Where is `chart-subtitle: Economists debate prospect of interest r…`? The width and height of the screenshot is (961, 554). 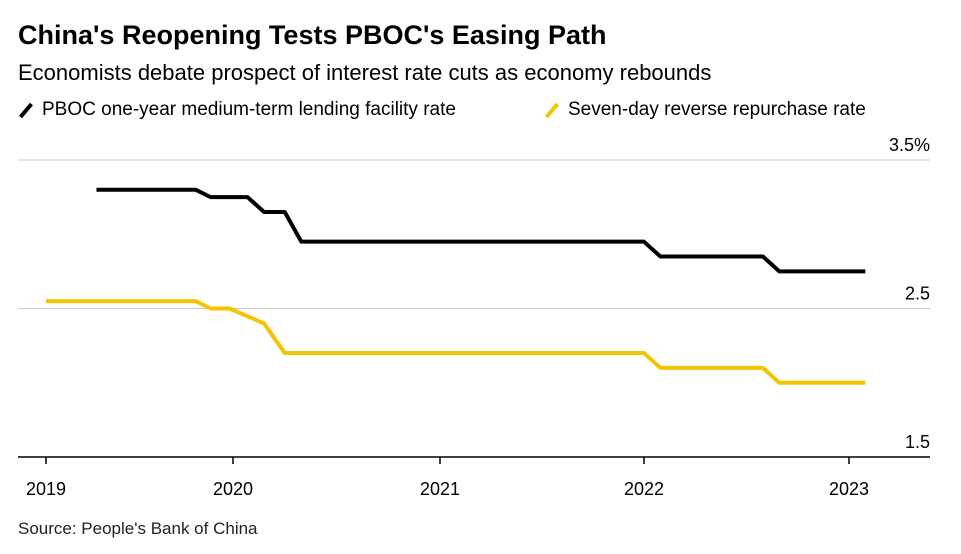 chart-subtitle: Economists debate prospect of interest r… is located at coordinates (365, 72).